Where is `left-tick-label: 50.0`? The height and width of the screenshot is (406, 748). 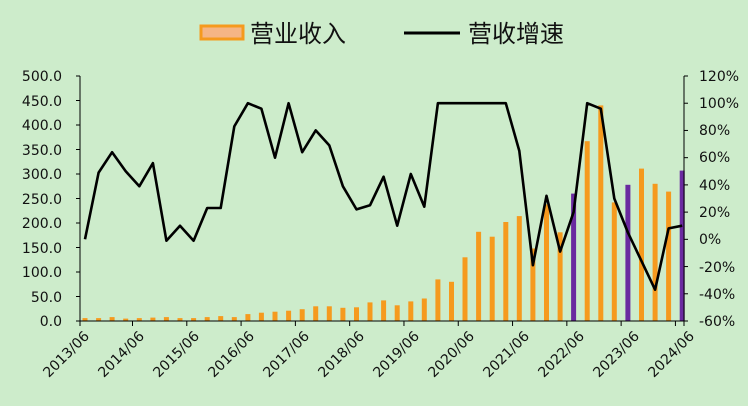 left-tick-label: 50.0 is located at coordinates (46, 298).